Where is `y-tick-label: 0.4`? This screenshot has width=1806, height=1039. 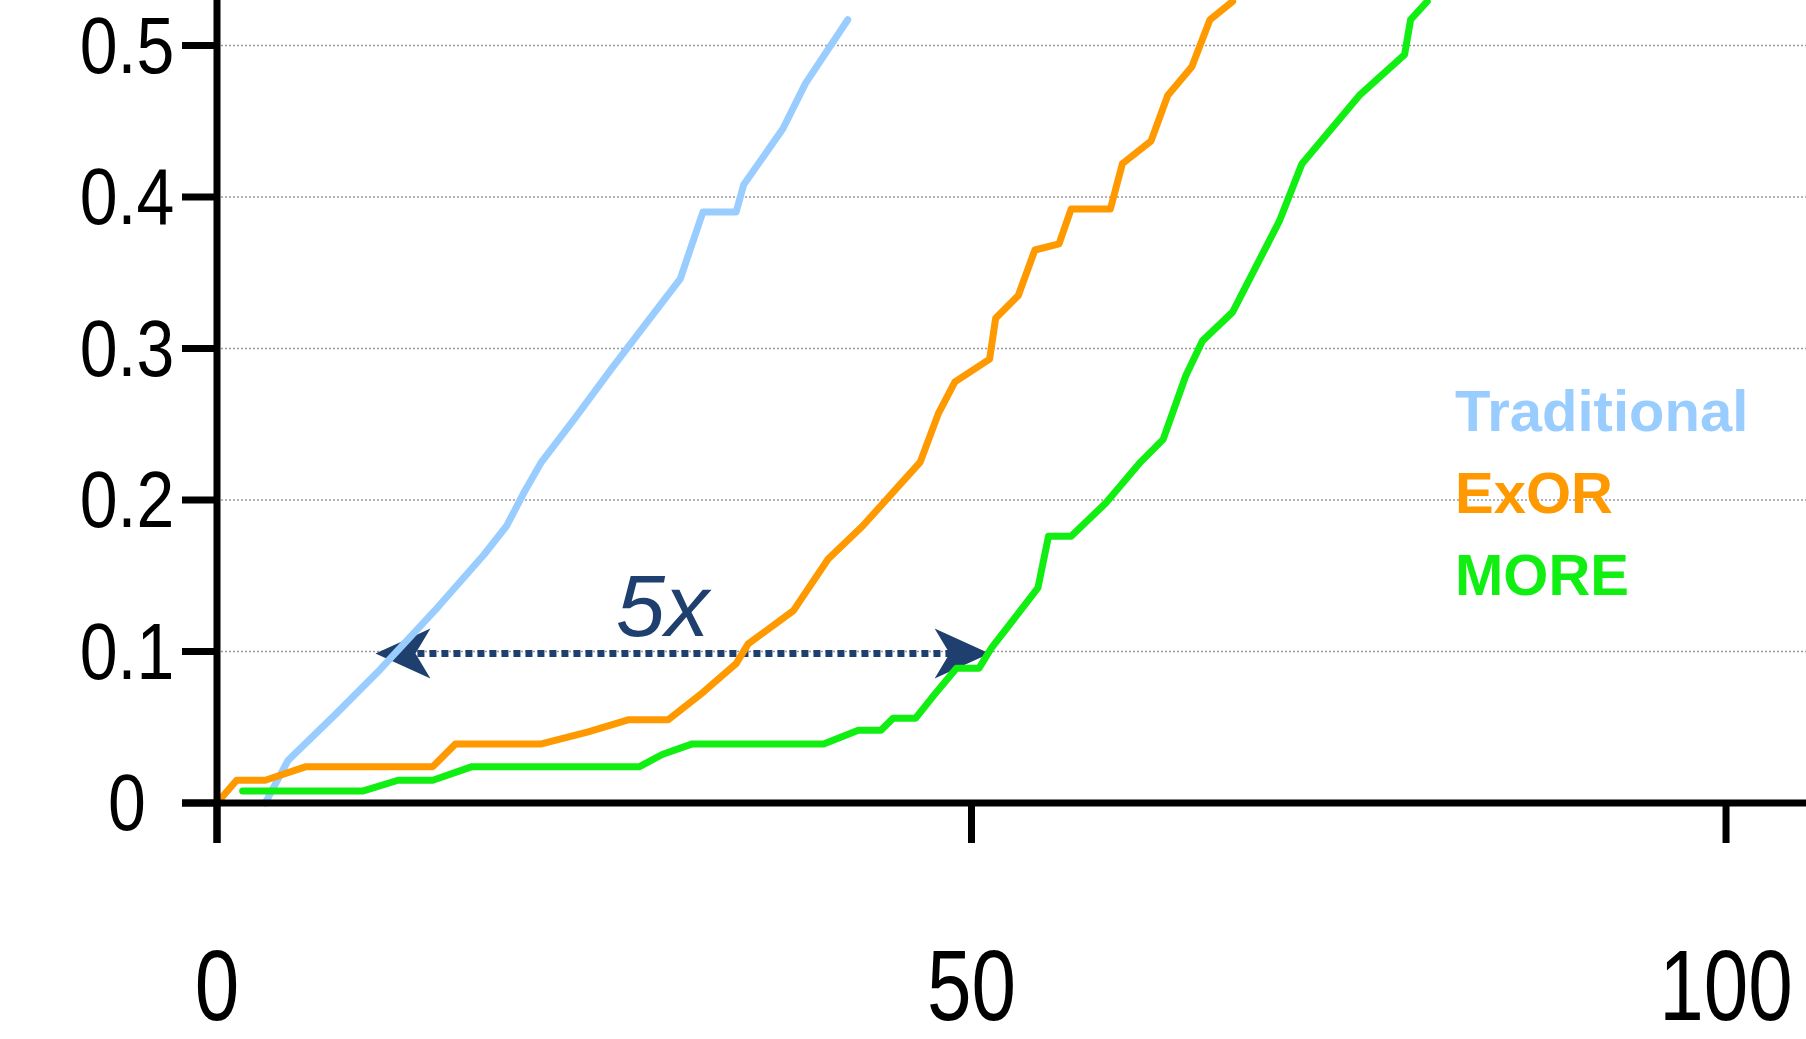 y-tick-label: 0.4 is located at coordinates (127, 197).